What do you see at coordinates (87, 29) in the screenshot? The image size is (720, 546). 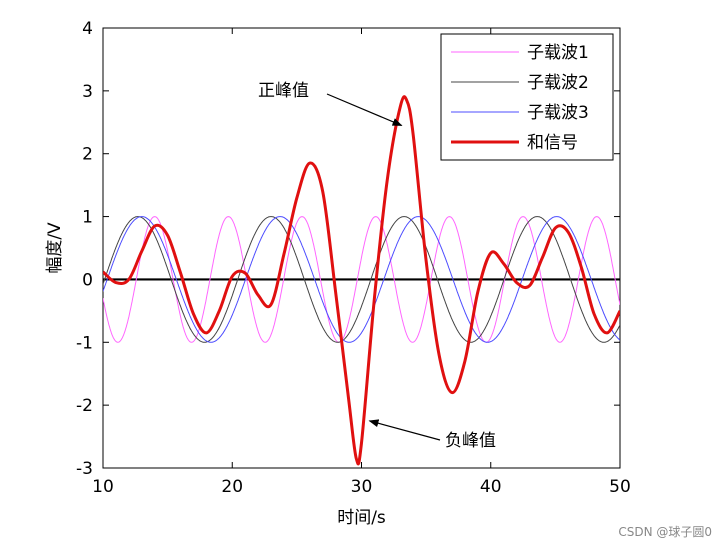 I see `y-tick-label: 4` at bounding box center [87, 29].